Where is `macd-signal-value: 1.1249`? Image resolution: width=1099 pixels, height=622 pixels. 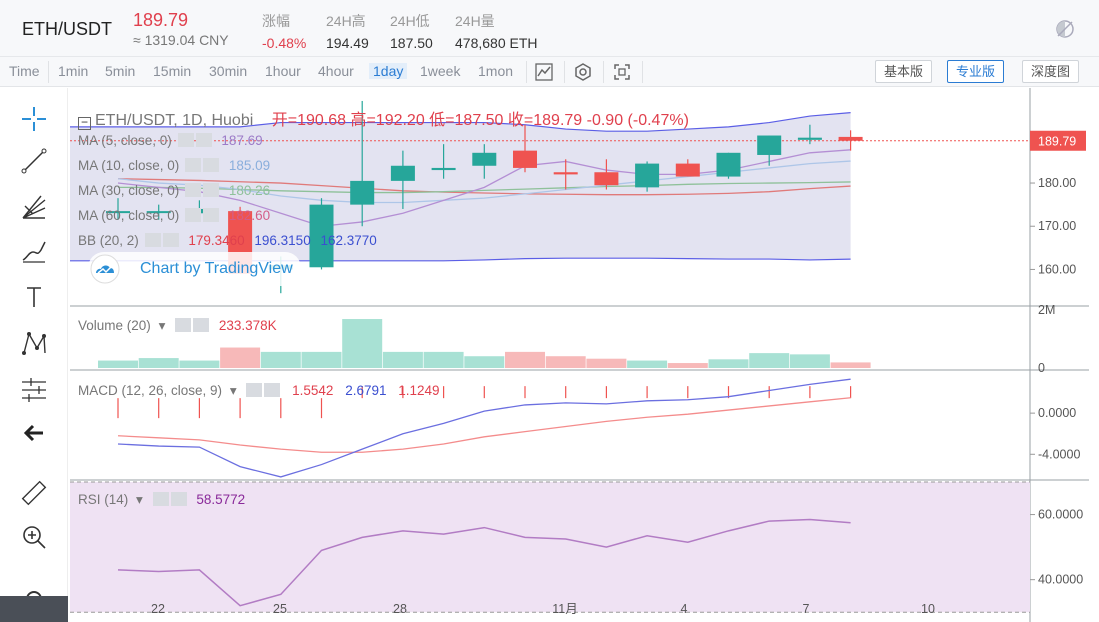 macd-signal-value: 1.1249 is located at coordinates (419, 390).